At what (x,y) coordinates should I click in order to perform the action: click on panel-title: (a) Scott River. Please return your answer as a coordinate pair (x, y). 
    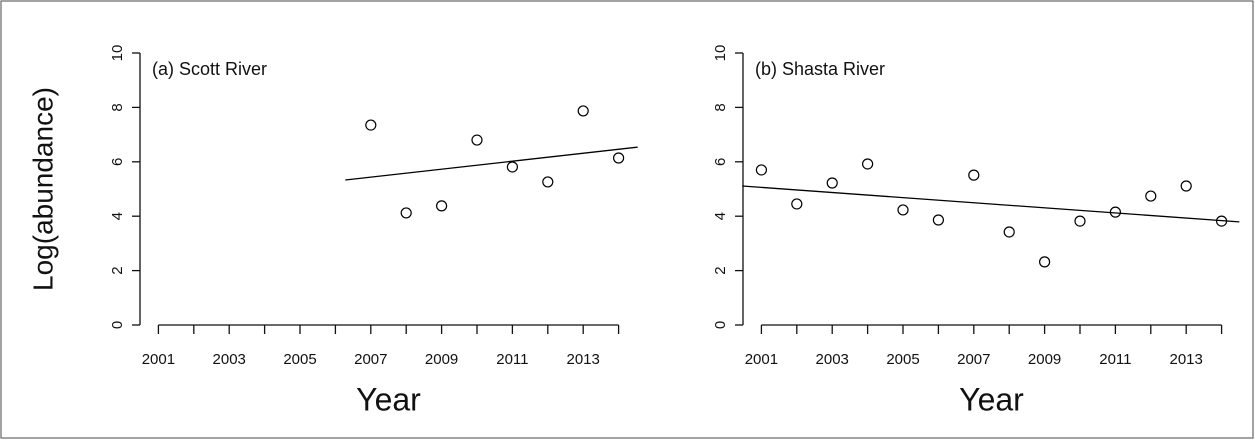
    Looking at the image, I should click on (209, 69).